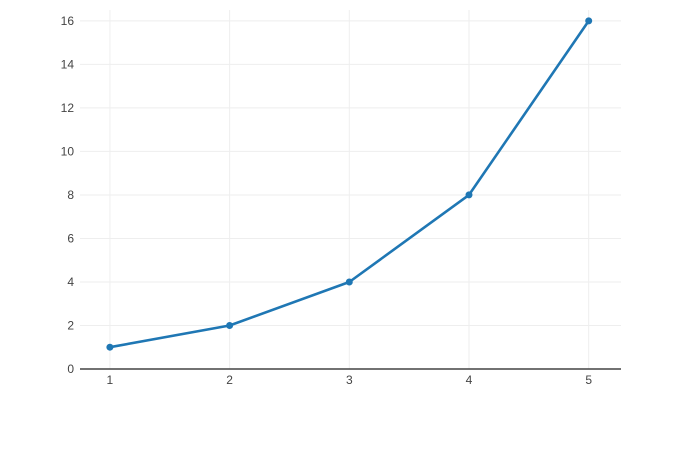 This screenshot has width=700, height=450. What do you see at coordinates (229, 380) in the screenshot?
I see `x-tick-label: 2` at bounding box center [229, 380].